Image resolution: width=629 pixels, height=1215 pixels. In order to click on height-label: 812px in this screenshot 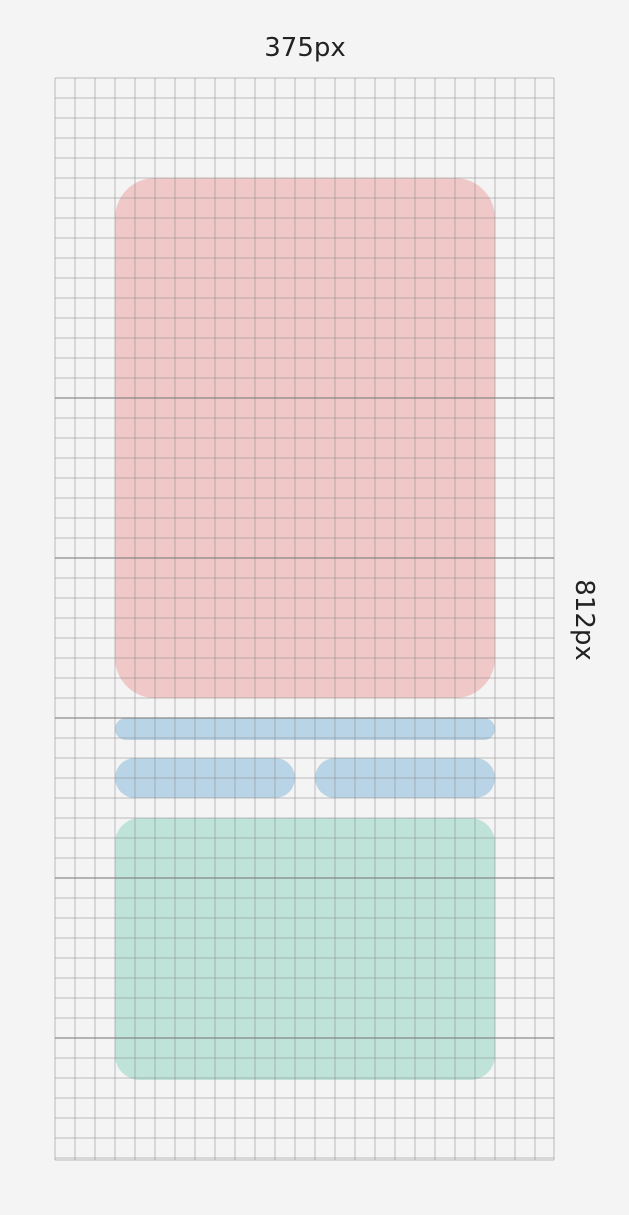, I will do `click(584, 620)`.